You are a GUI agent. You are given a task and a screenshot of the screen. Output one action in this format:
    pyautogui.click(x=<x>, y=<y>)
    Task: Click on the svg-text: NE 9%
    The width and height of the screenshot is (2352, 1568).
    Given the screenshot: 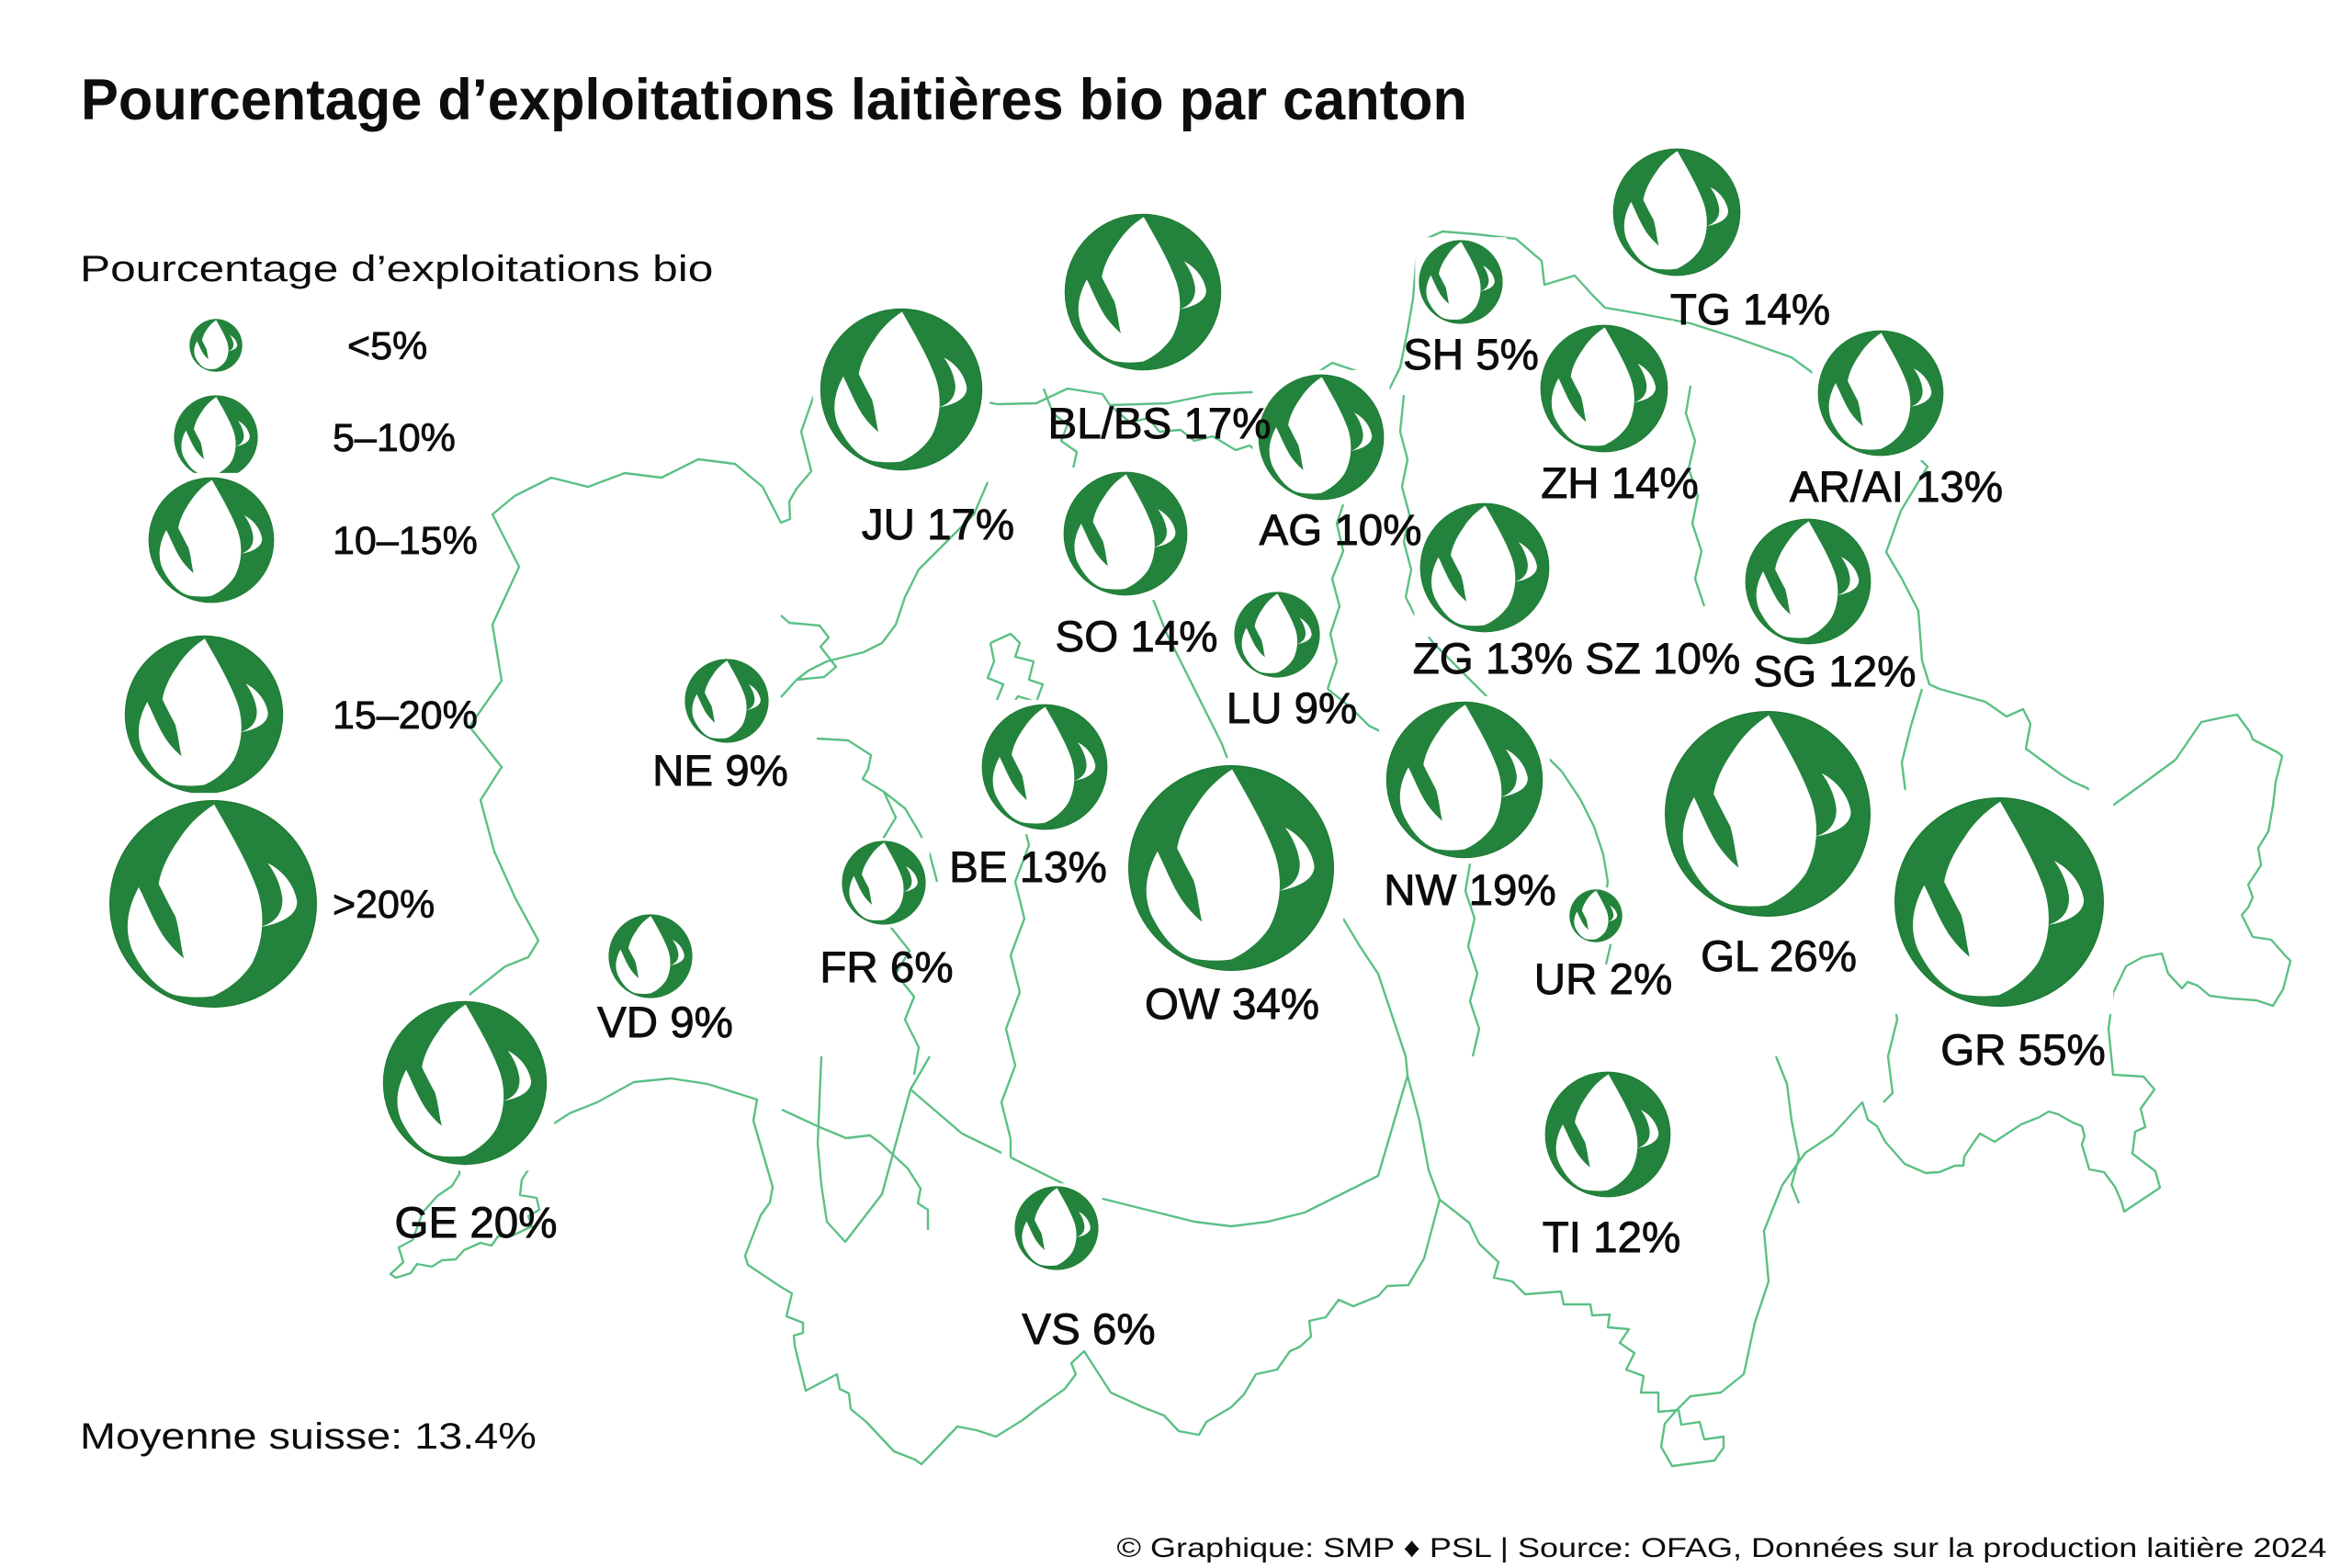 What is the action you would take?
    pyautogui.click(x=720, y=771)
    